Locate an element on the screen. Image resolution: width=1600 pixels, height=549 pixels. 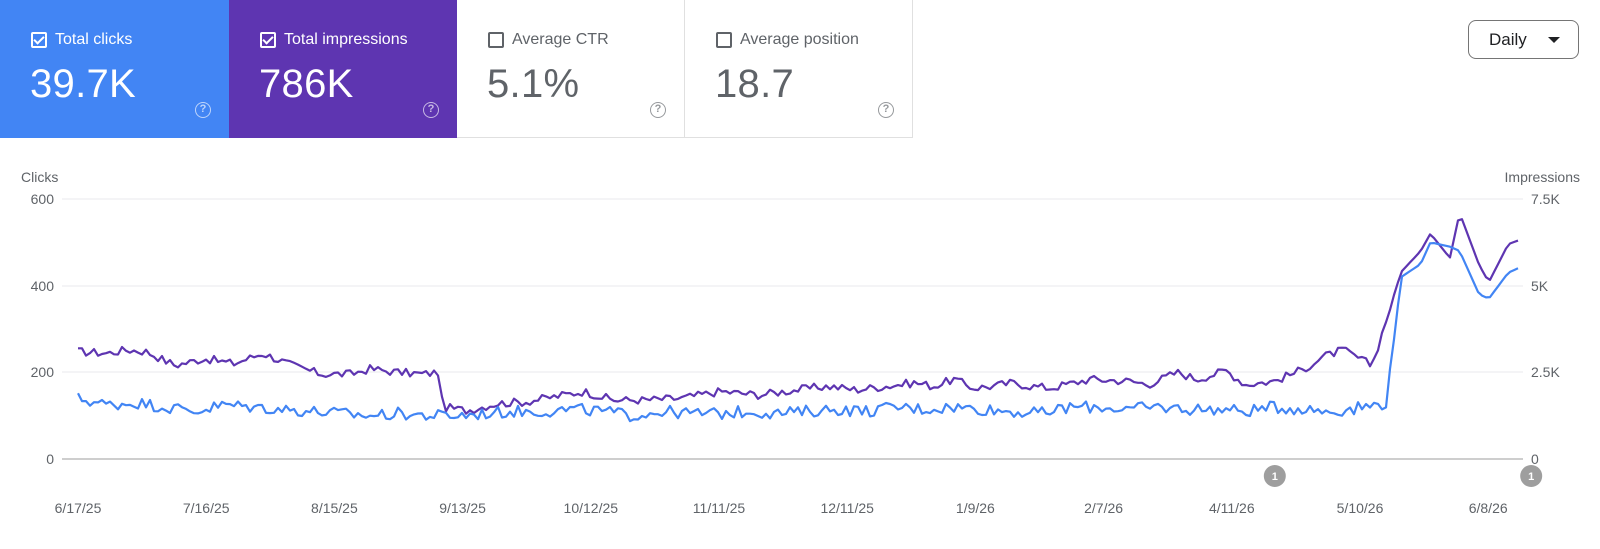
right-axis-tick-label: 2.5K is located at coordinates (1545, 372).